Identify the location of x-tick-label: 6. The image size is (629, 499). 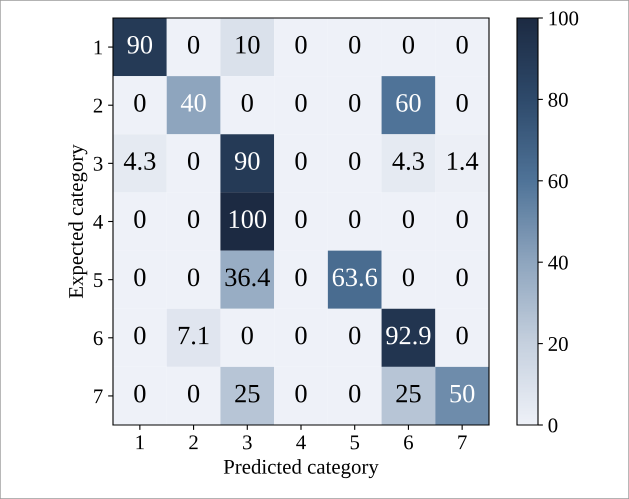
(409, 442).